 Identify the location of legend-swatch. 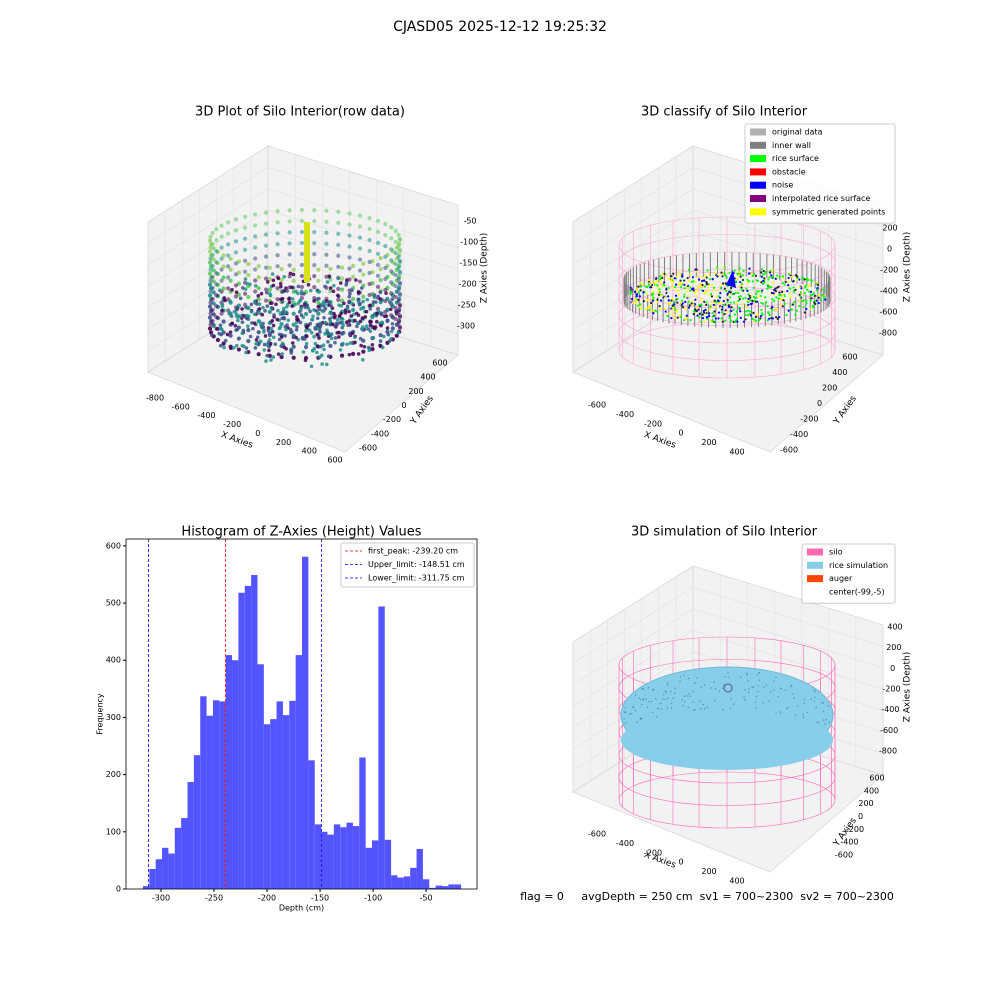
(815, 552).